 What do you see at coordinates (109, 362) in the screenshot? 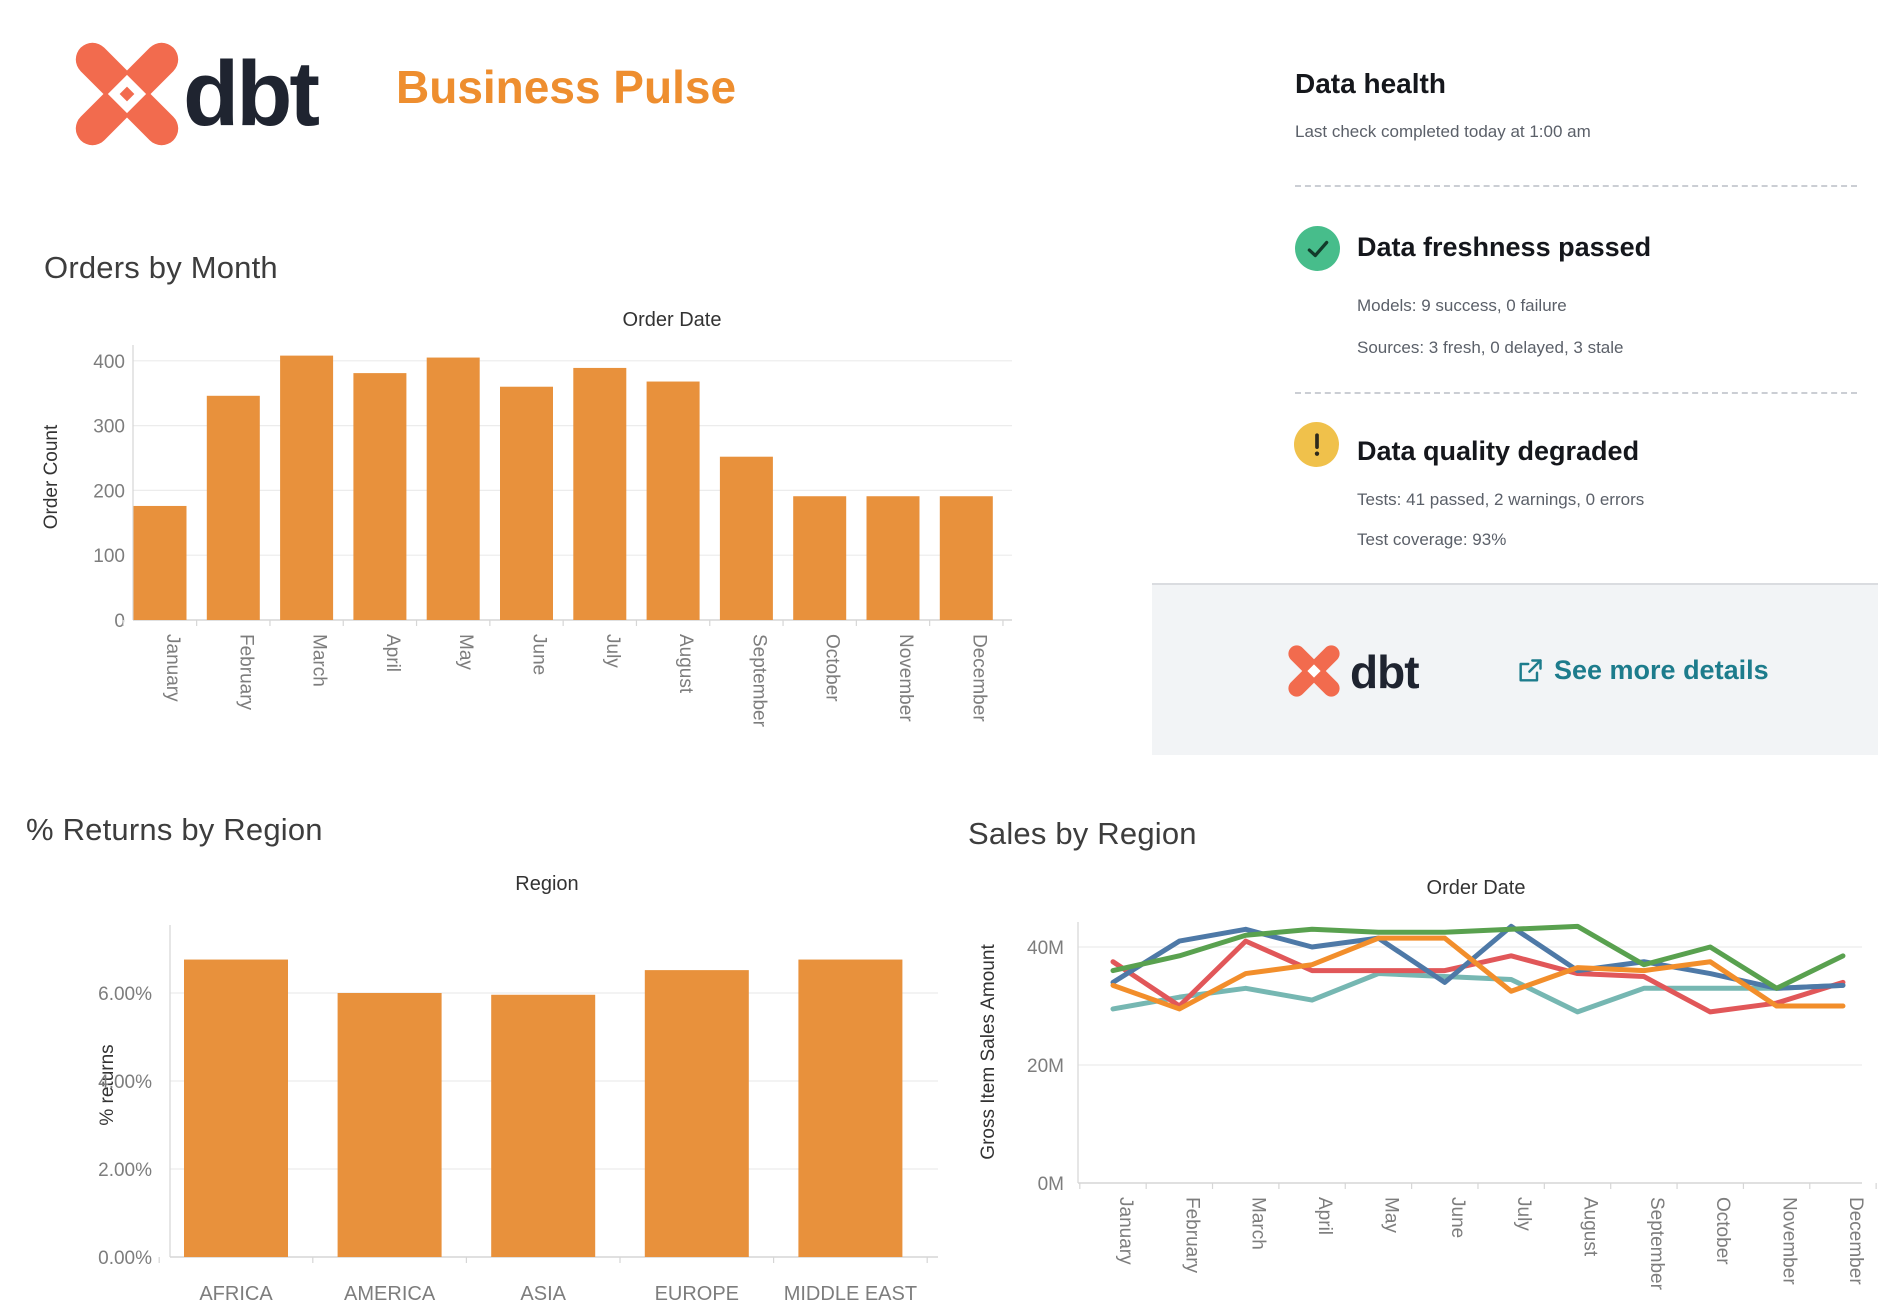
I see `svg-text: 400` at bounding box center [109, 362].